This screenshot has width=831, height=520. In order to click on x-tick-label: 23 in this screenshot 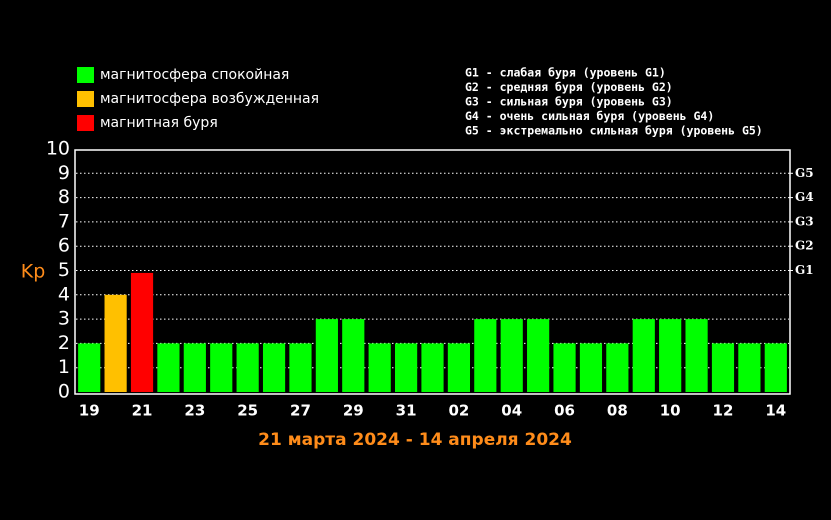, I will do `click(194, 411)`.